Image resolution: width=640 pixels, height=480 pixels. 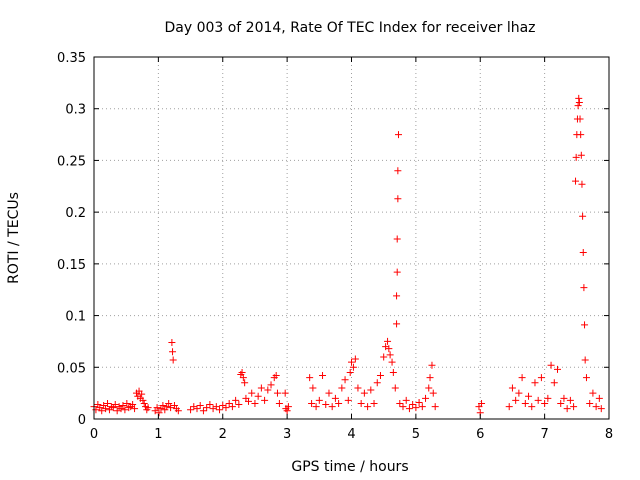 I want to click on y-tick-label: 0.15, so click(x=71, y=265).